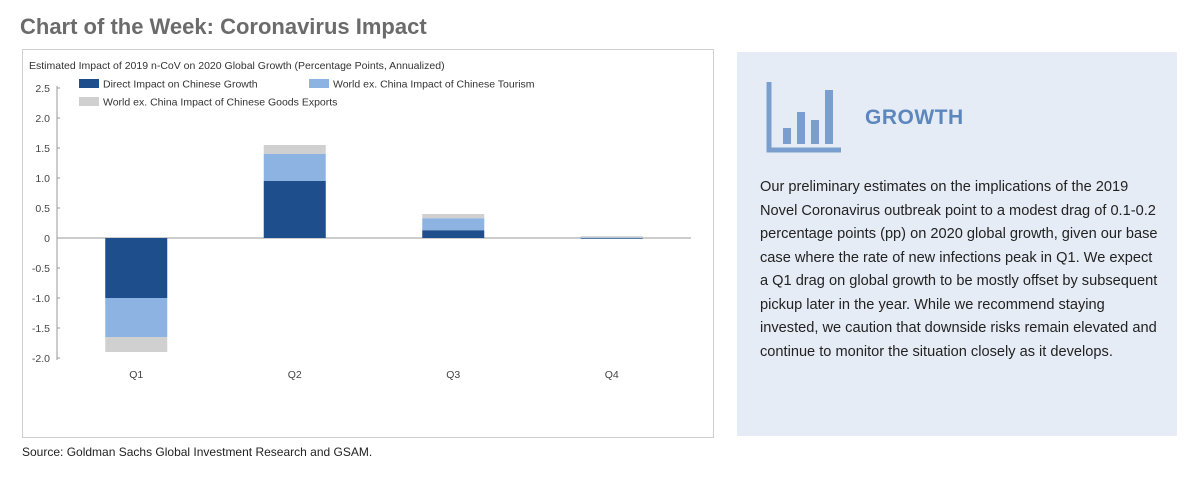 The width and height of the screenshot is (1199, 477). I want to click on legend-label: Direct Impact on Chinese Growth, so click(180, 85).